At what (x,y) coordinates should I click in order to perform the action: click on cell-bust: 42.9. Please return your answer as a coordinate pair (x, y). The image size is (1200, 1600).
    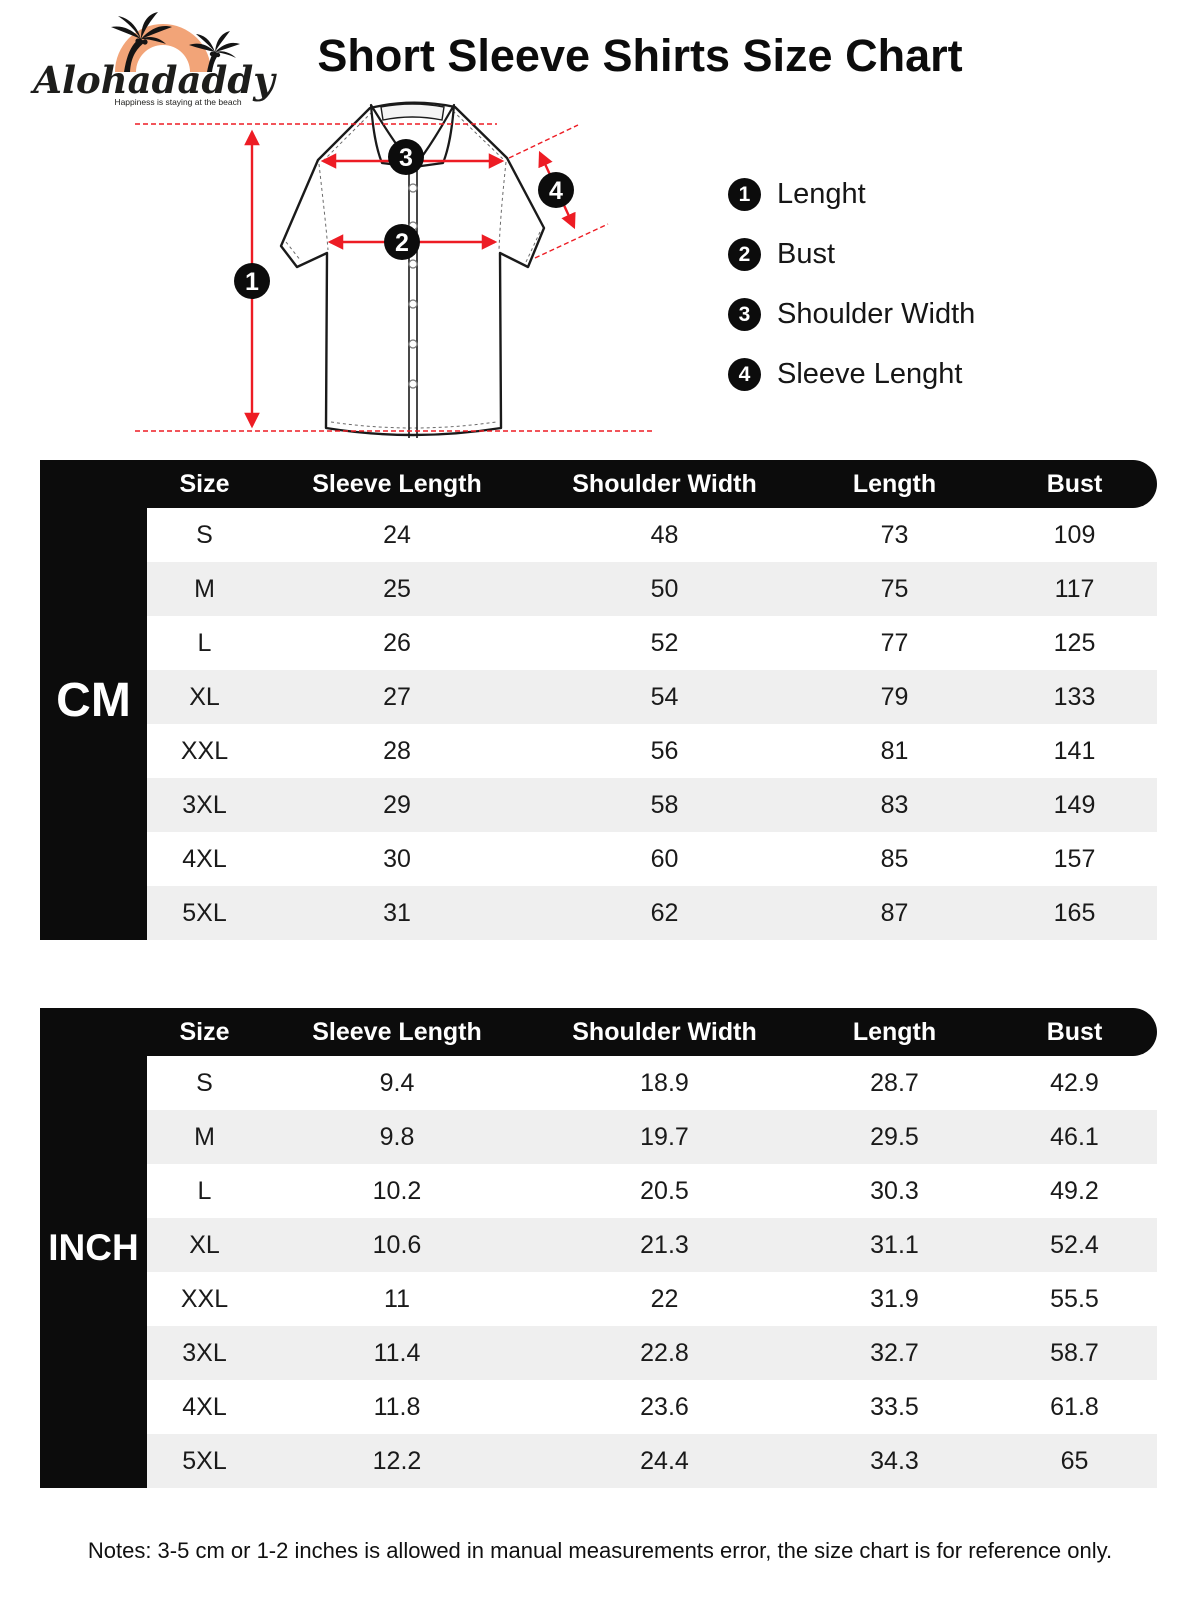
    Looking at the image, I should click on (1074, 1082).